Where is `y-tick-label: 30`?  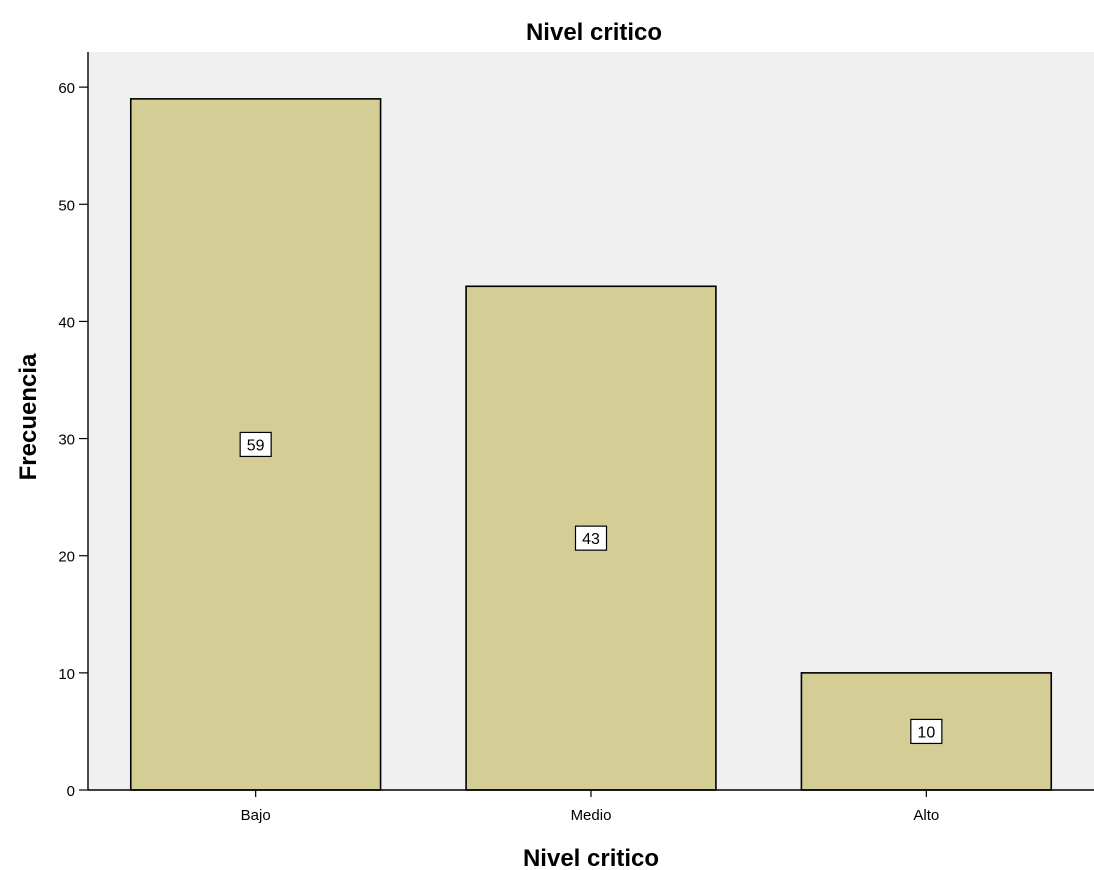
y-tick-label: 30 is located at coordinates (66, 440).